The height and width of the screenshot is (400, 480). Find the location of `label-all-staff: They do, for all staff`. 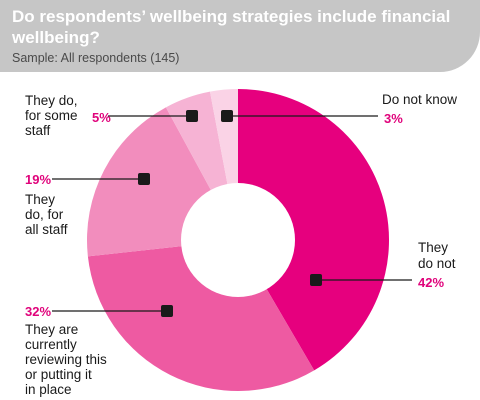

label-all-staff: They do, for all staff is located at coordinates (46, 214).